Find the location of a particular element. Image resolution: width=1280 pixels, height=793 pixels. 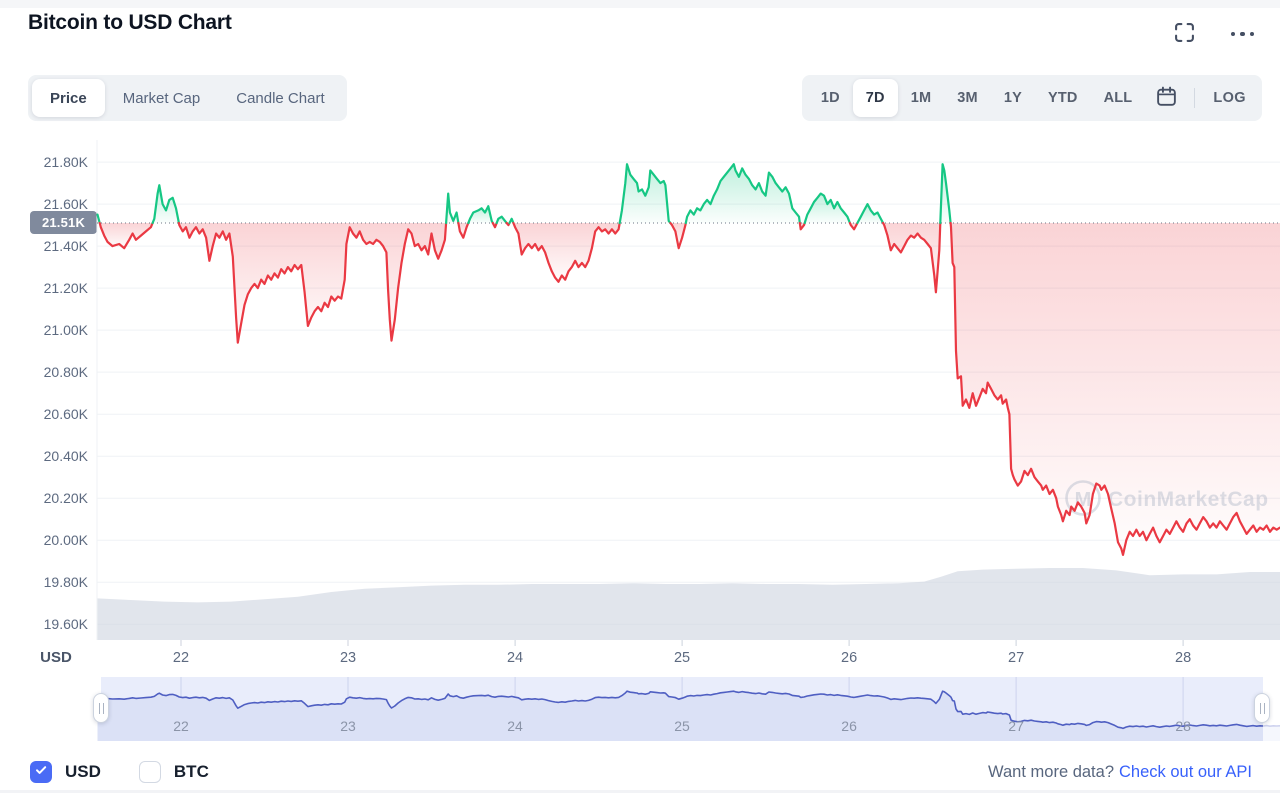

btc-checkbox-group: BTC is located at coordinates (173, 772).